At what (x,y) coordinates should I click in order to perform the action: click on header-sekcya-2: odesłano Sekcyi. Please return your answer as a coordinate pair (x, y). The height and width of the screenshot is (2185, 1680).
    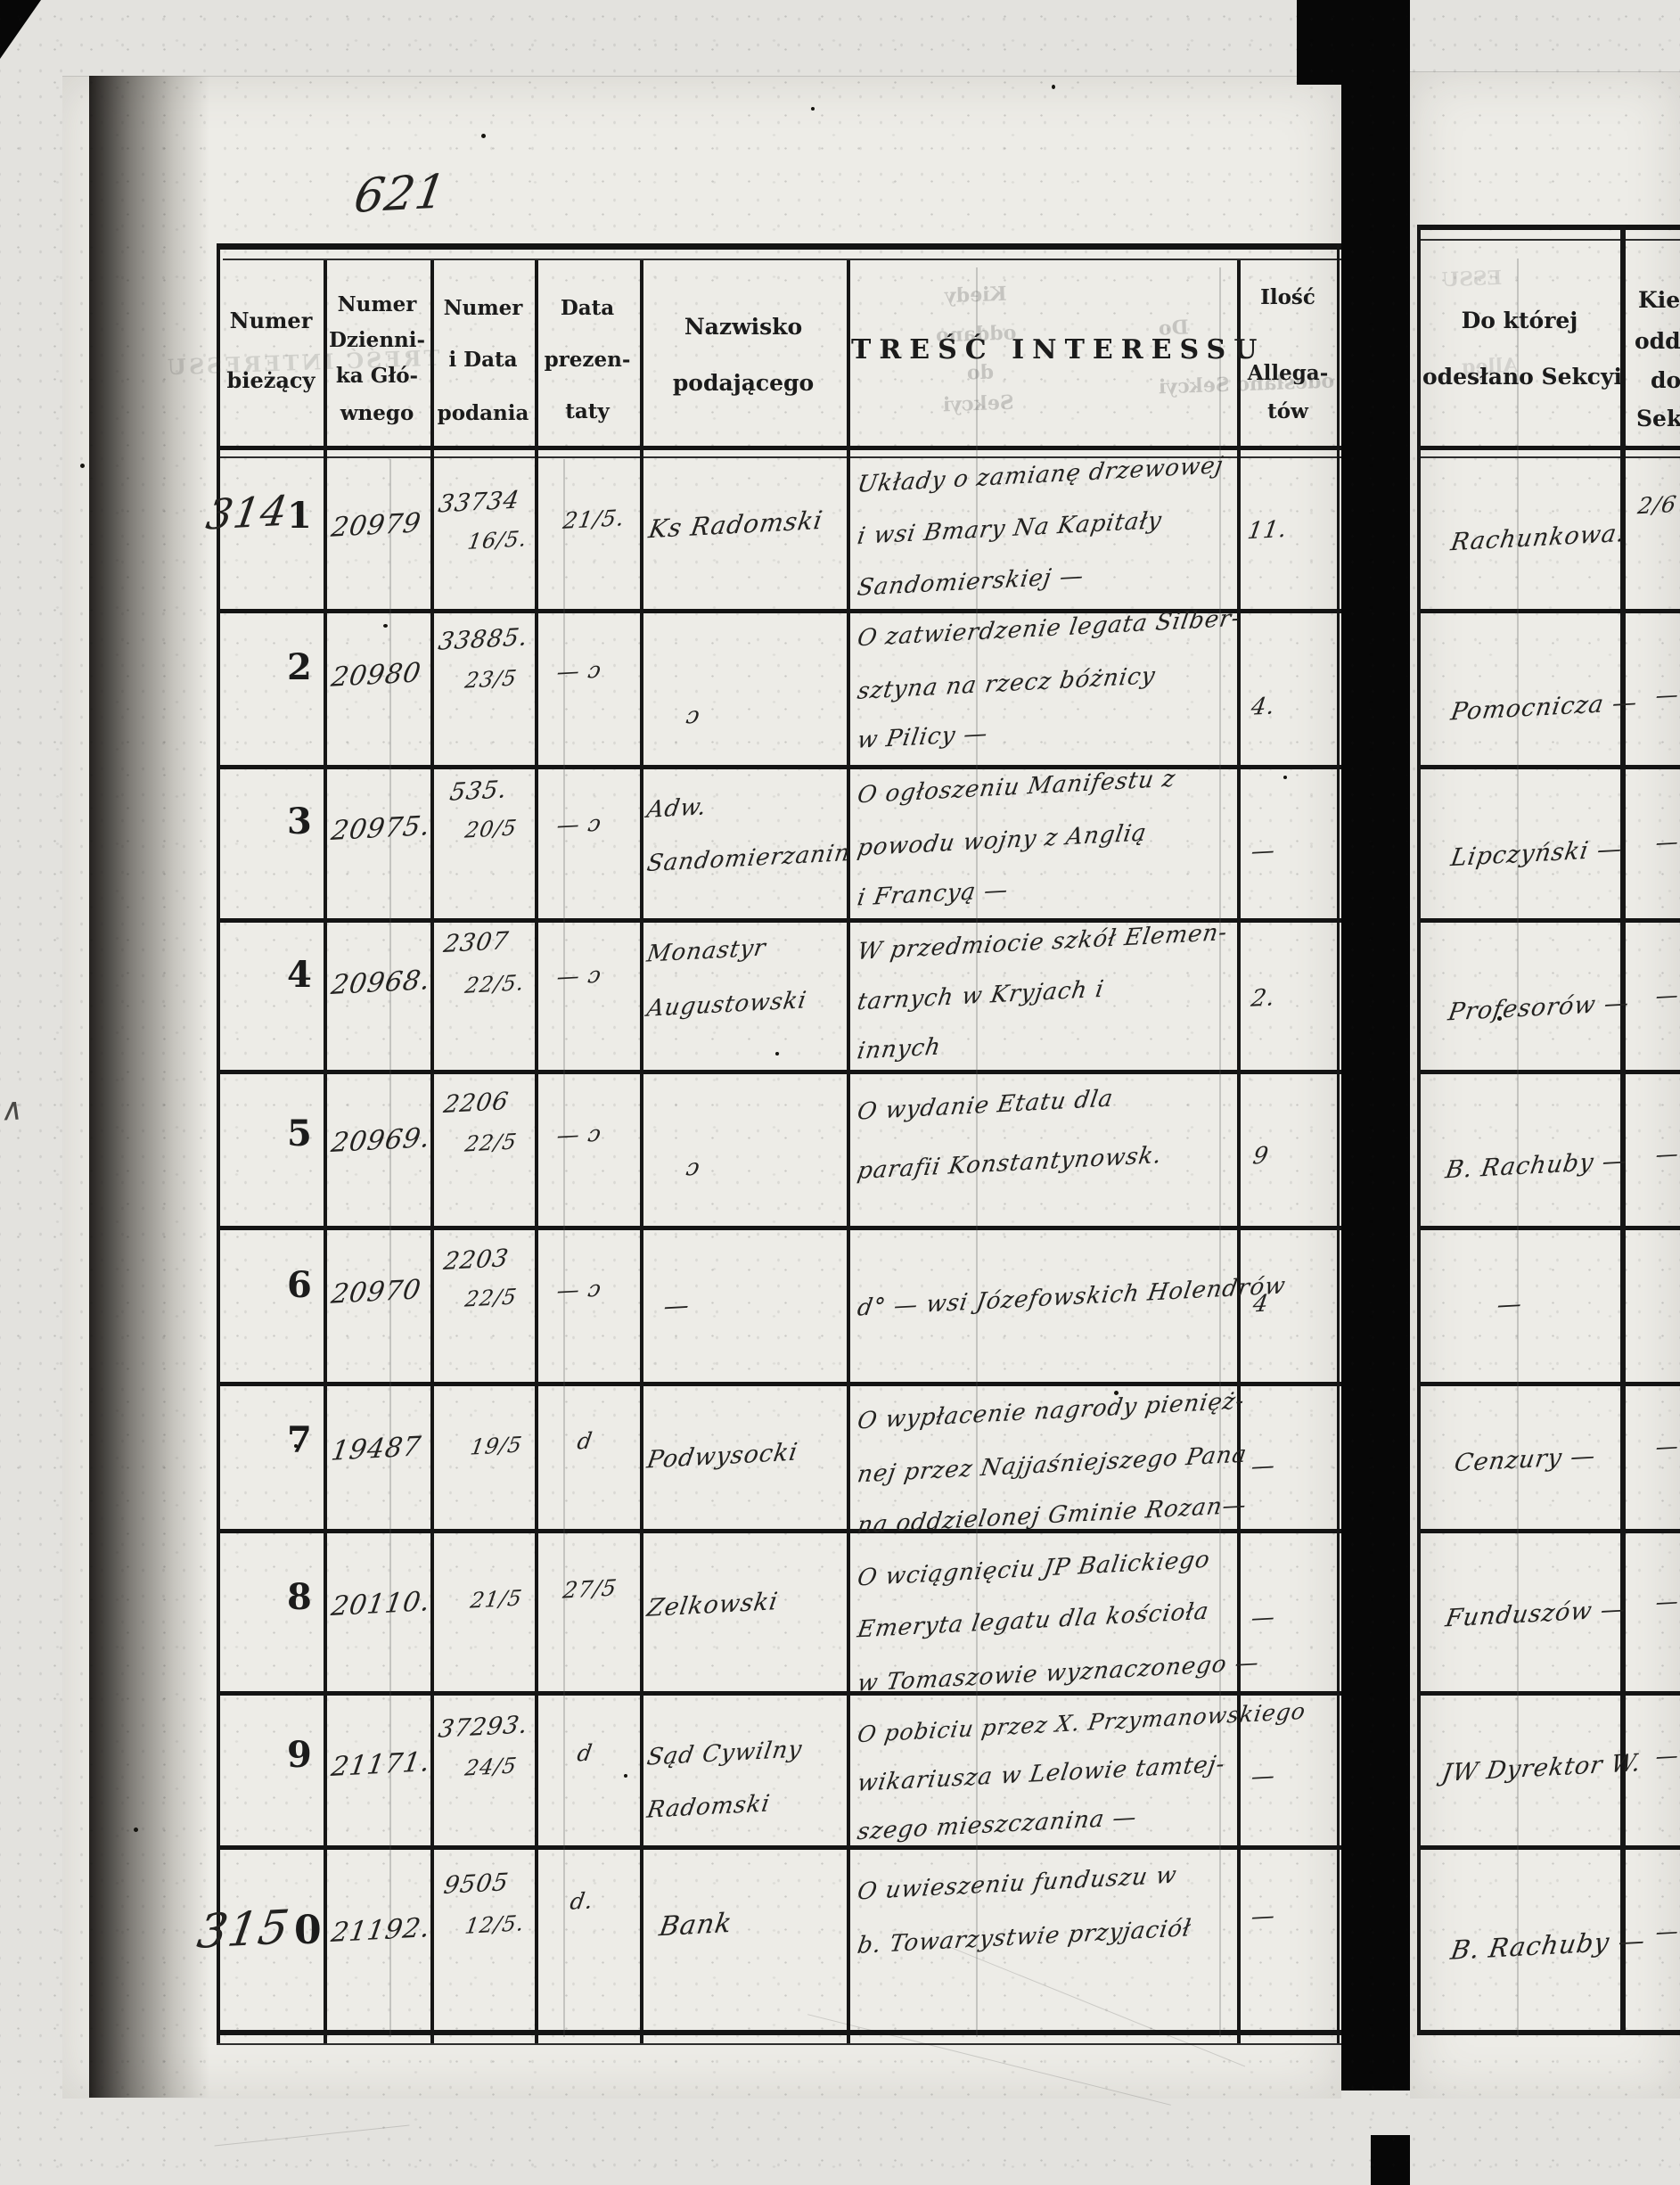
    Looking at the image, I should click on (1522, 377).